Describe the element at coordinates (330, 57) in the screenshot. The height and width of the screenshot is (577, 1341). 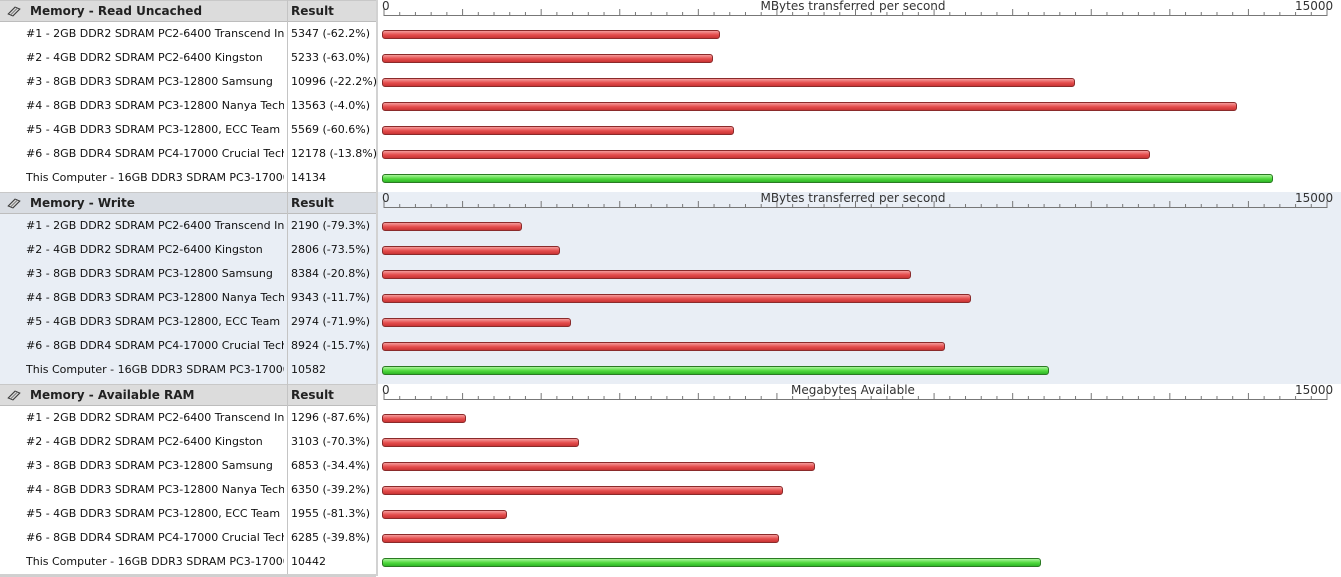
I see `row-result-value: 5233 (-63.0%)` at that location.